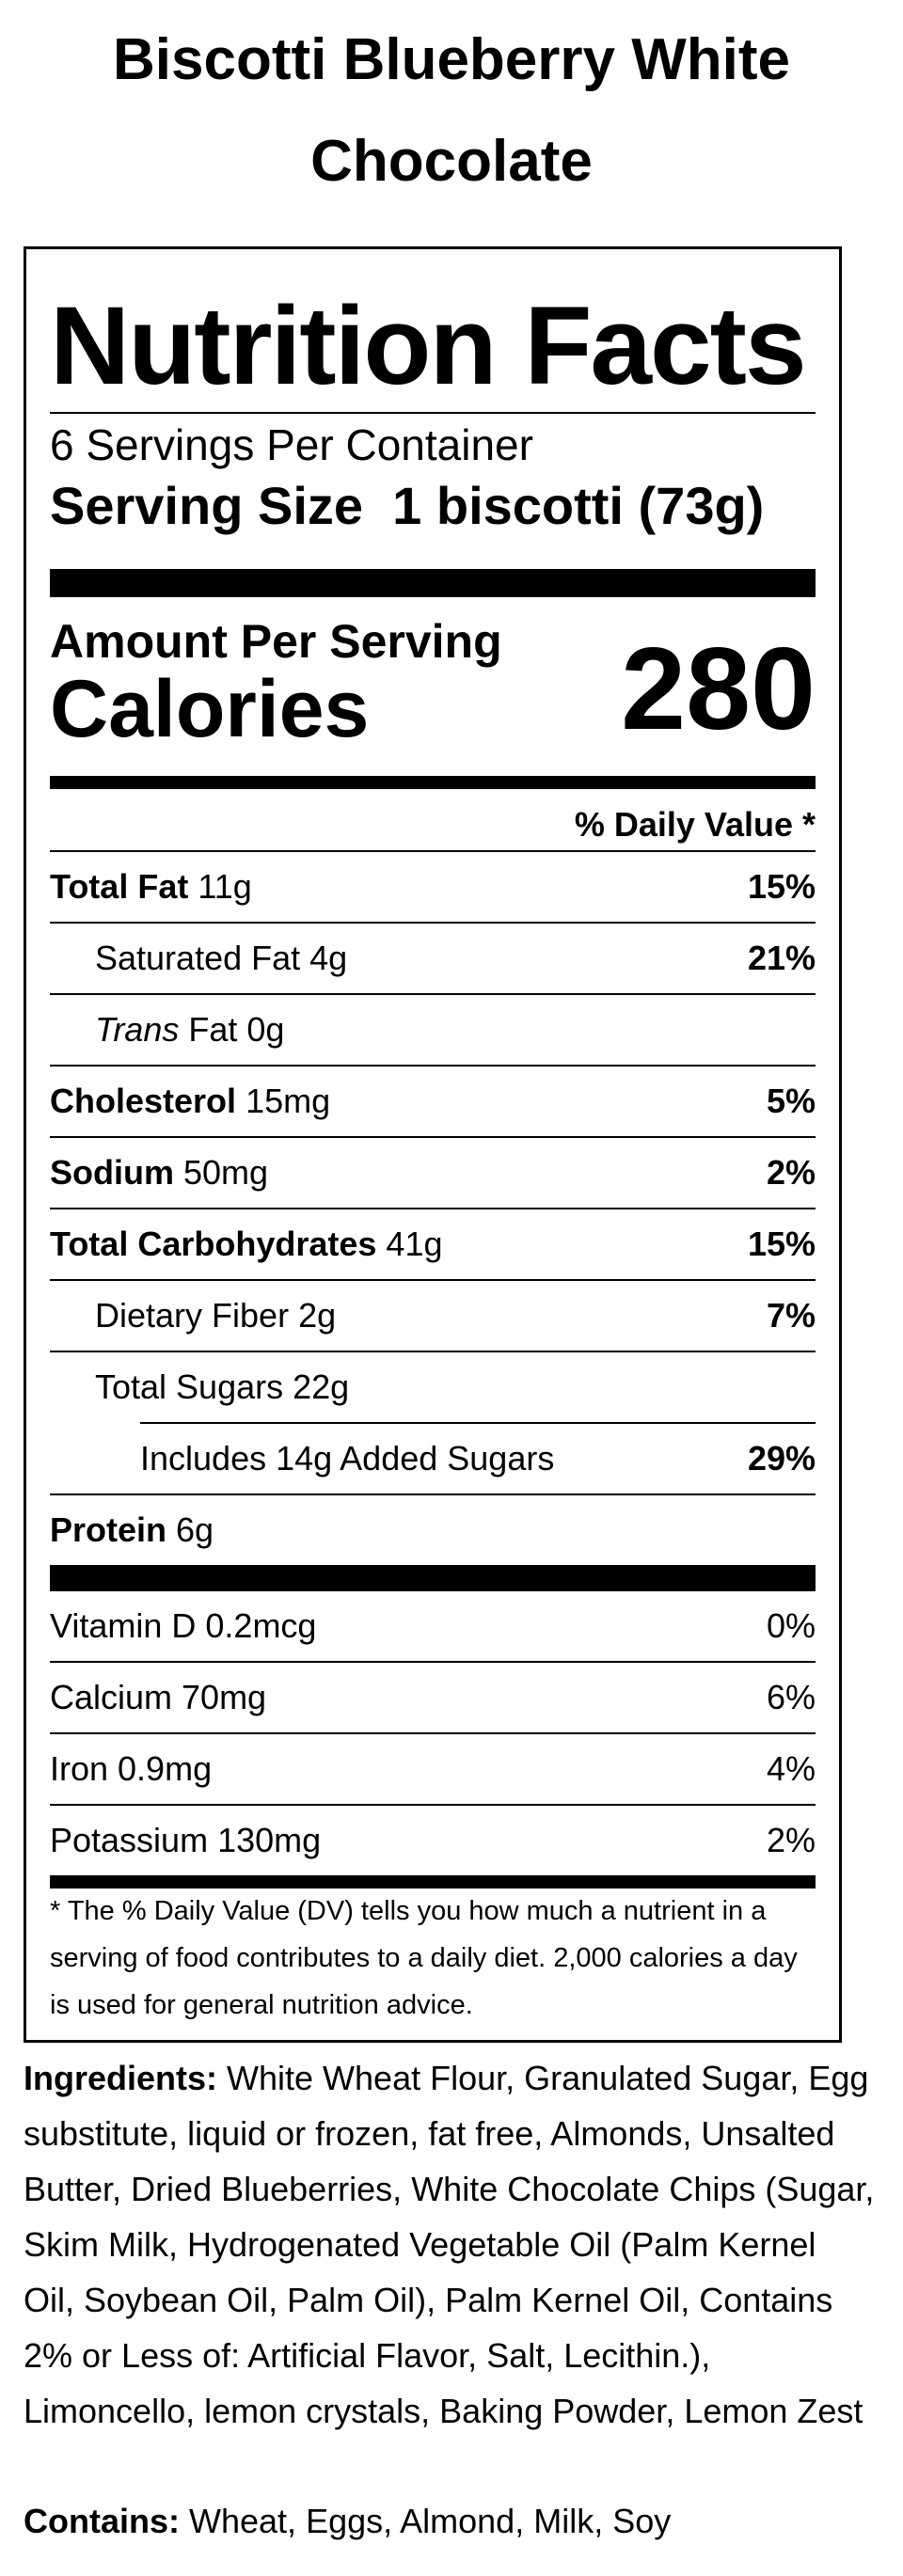  Describe the element at coordinates (195, 1529) in the screenshot. I see `nutrient-amount: 6g` at that location.